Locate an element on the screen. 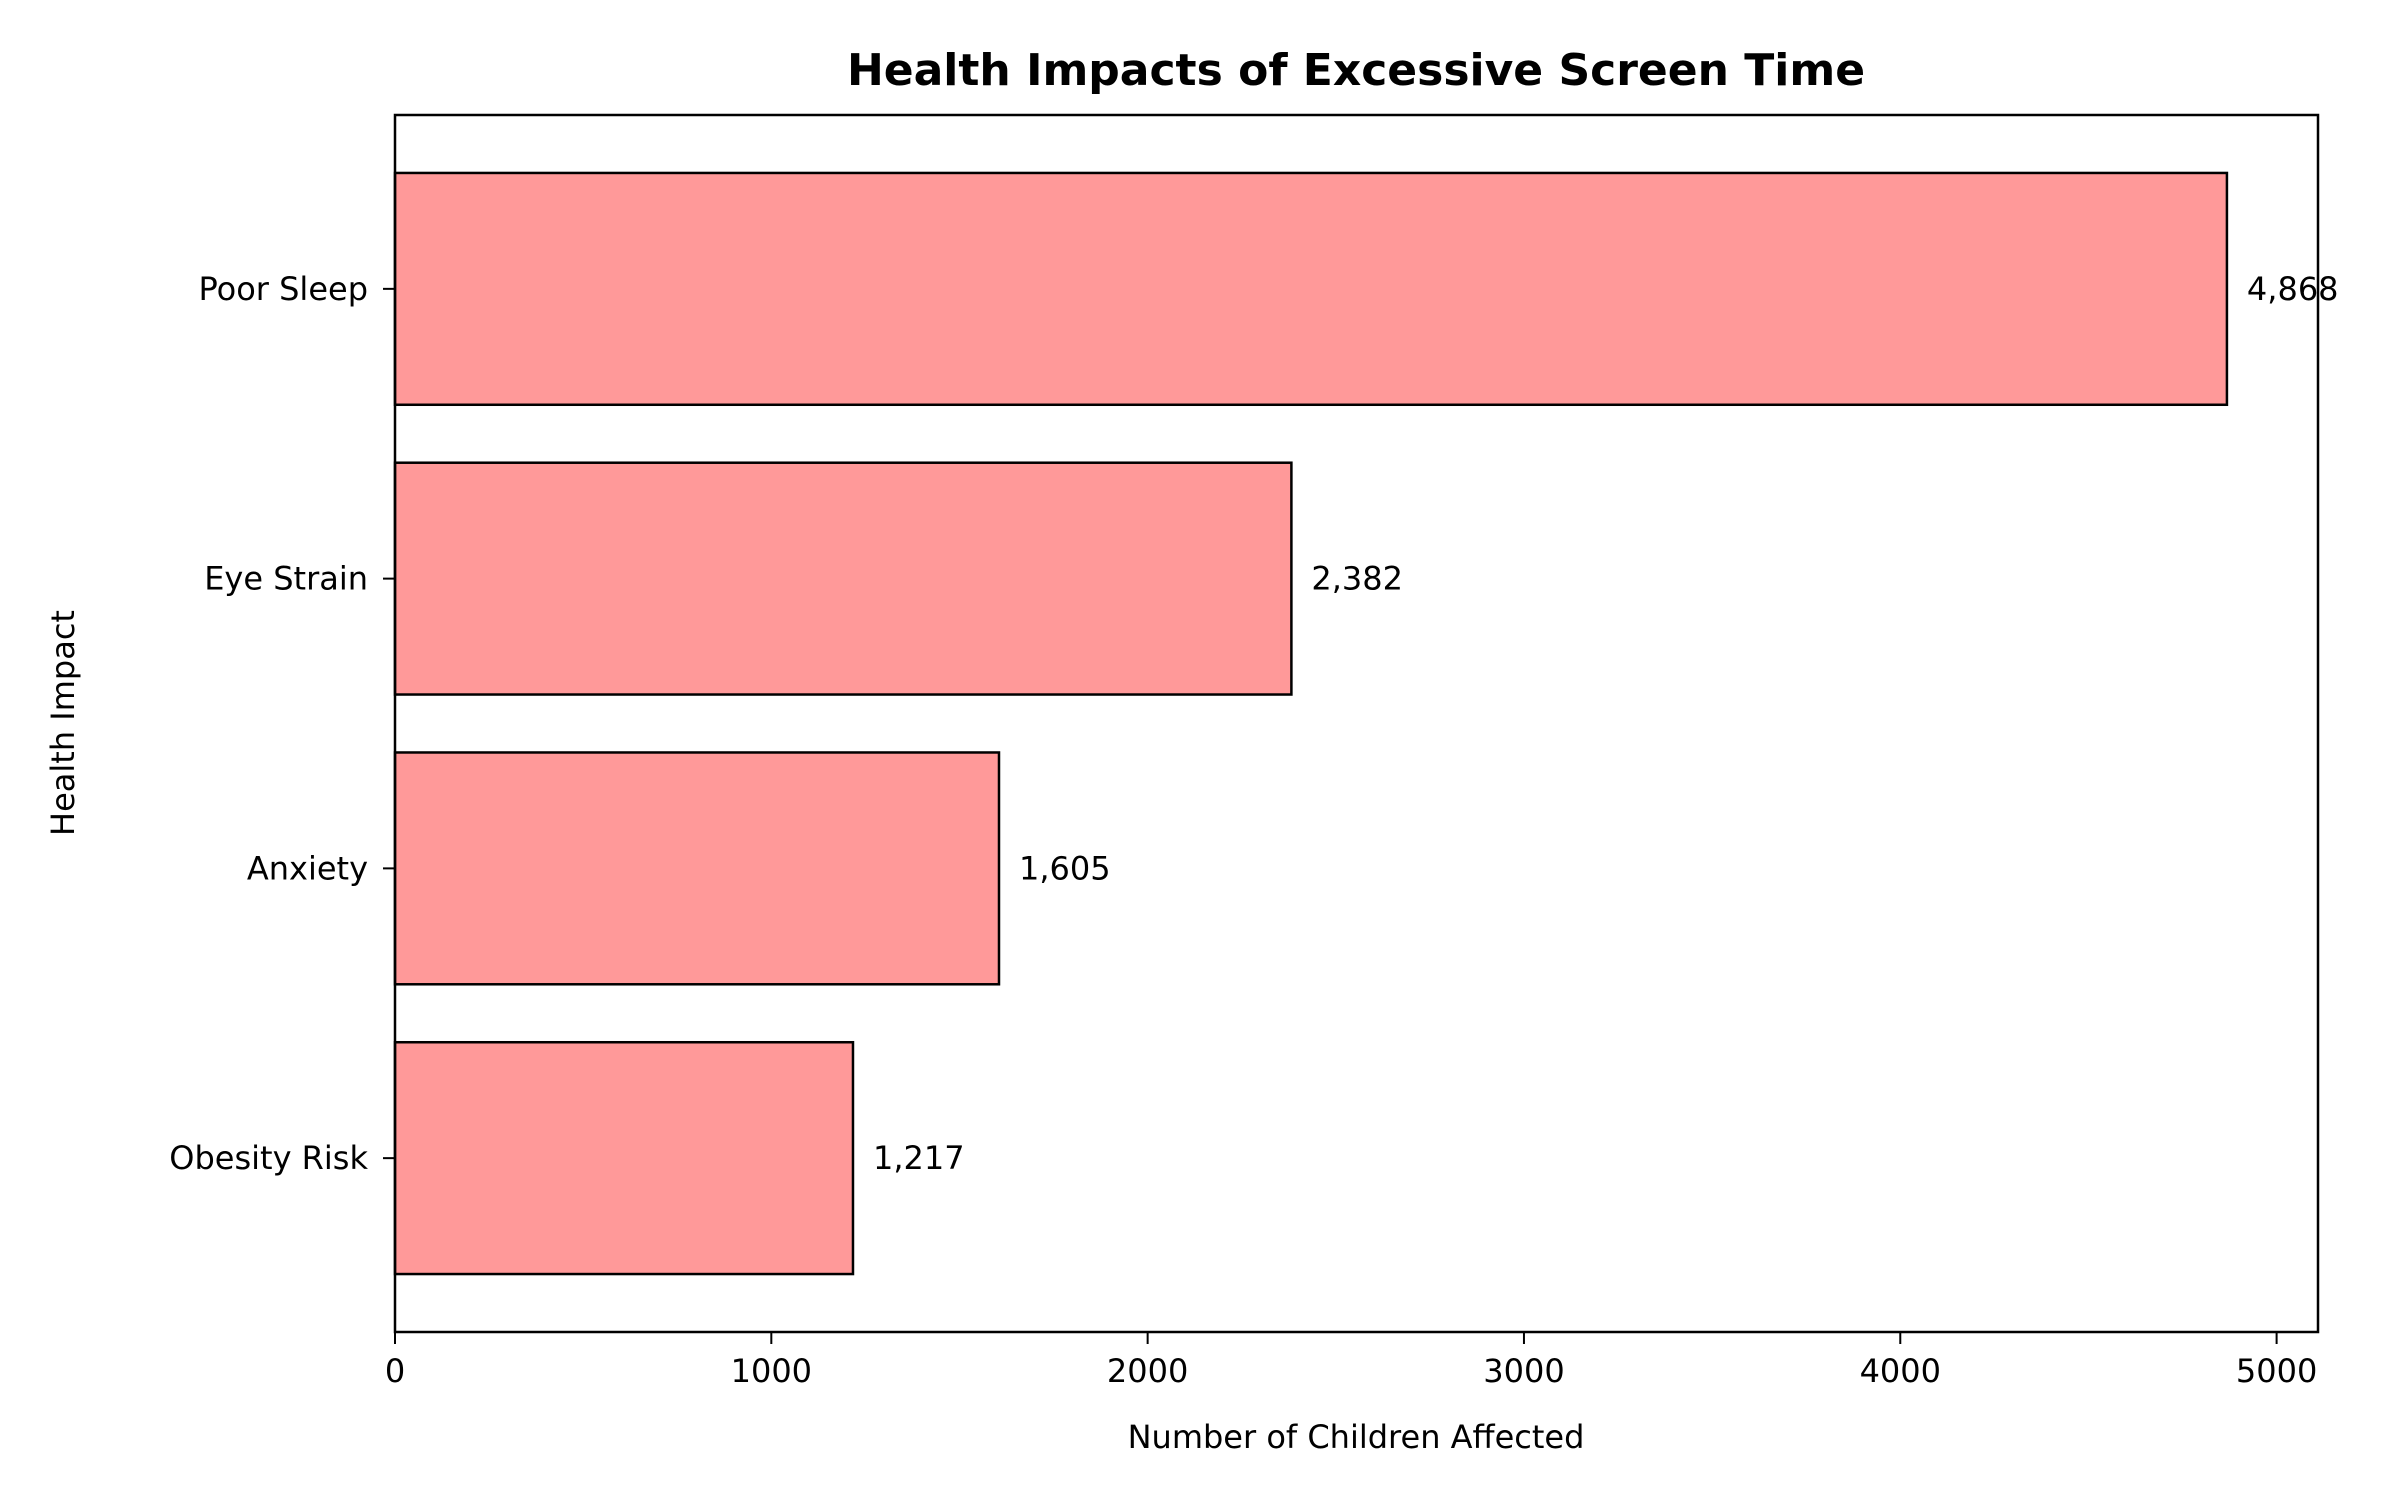  y-axis-ticks: Obesity Risk Anxiety Eye Strain Poor Sleep is located at coordinates (282, 723).